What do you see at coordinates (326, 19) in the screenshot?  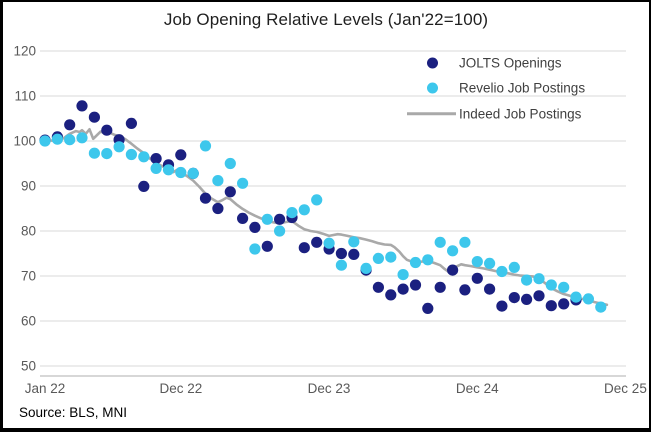 I see `chart-title: Job Opening Relative Levels (Jan'22=100)` at bounding box center [326, 19].